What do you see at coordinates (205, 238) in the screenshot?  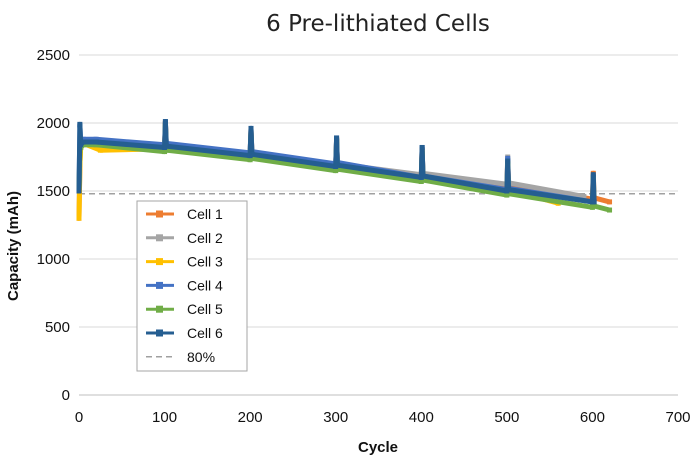 I see `legend-label: Cell 2` at bounding box center [205, 238].